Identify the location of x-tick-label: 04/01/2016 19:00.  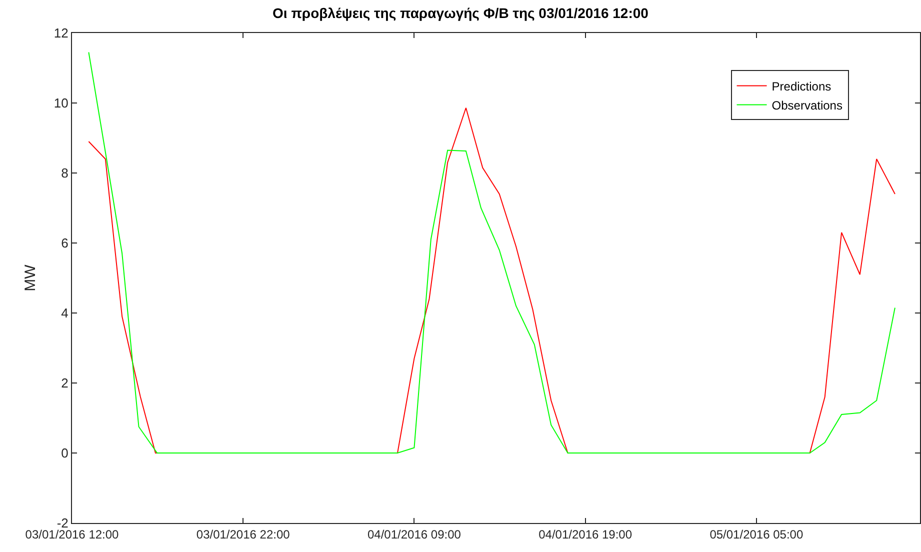
(585, 534).